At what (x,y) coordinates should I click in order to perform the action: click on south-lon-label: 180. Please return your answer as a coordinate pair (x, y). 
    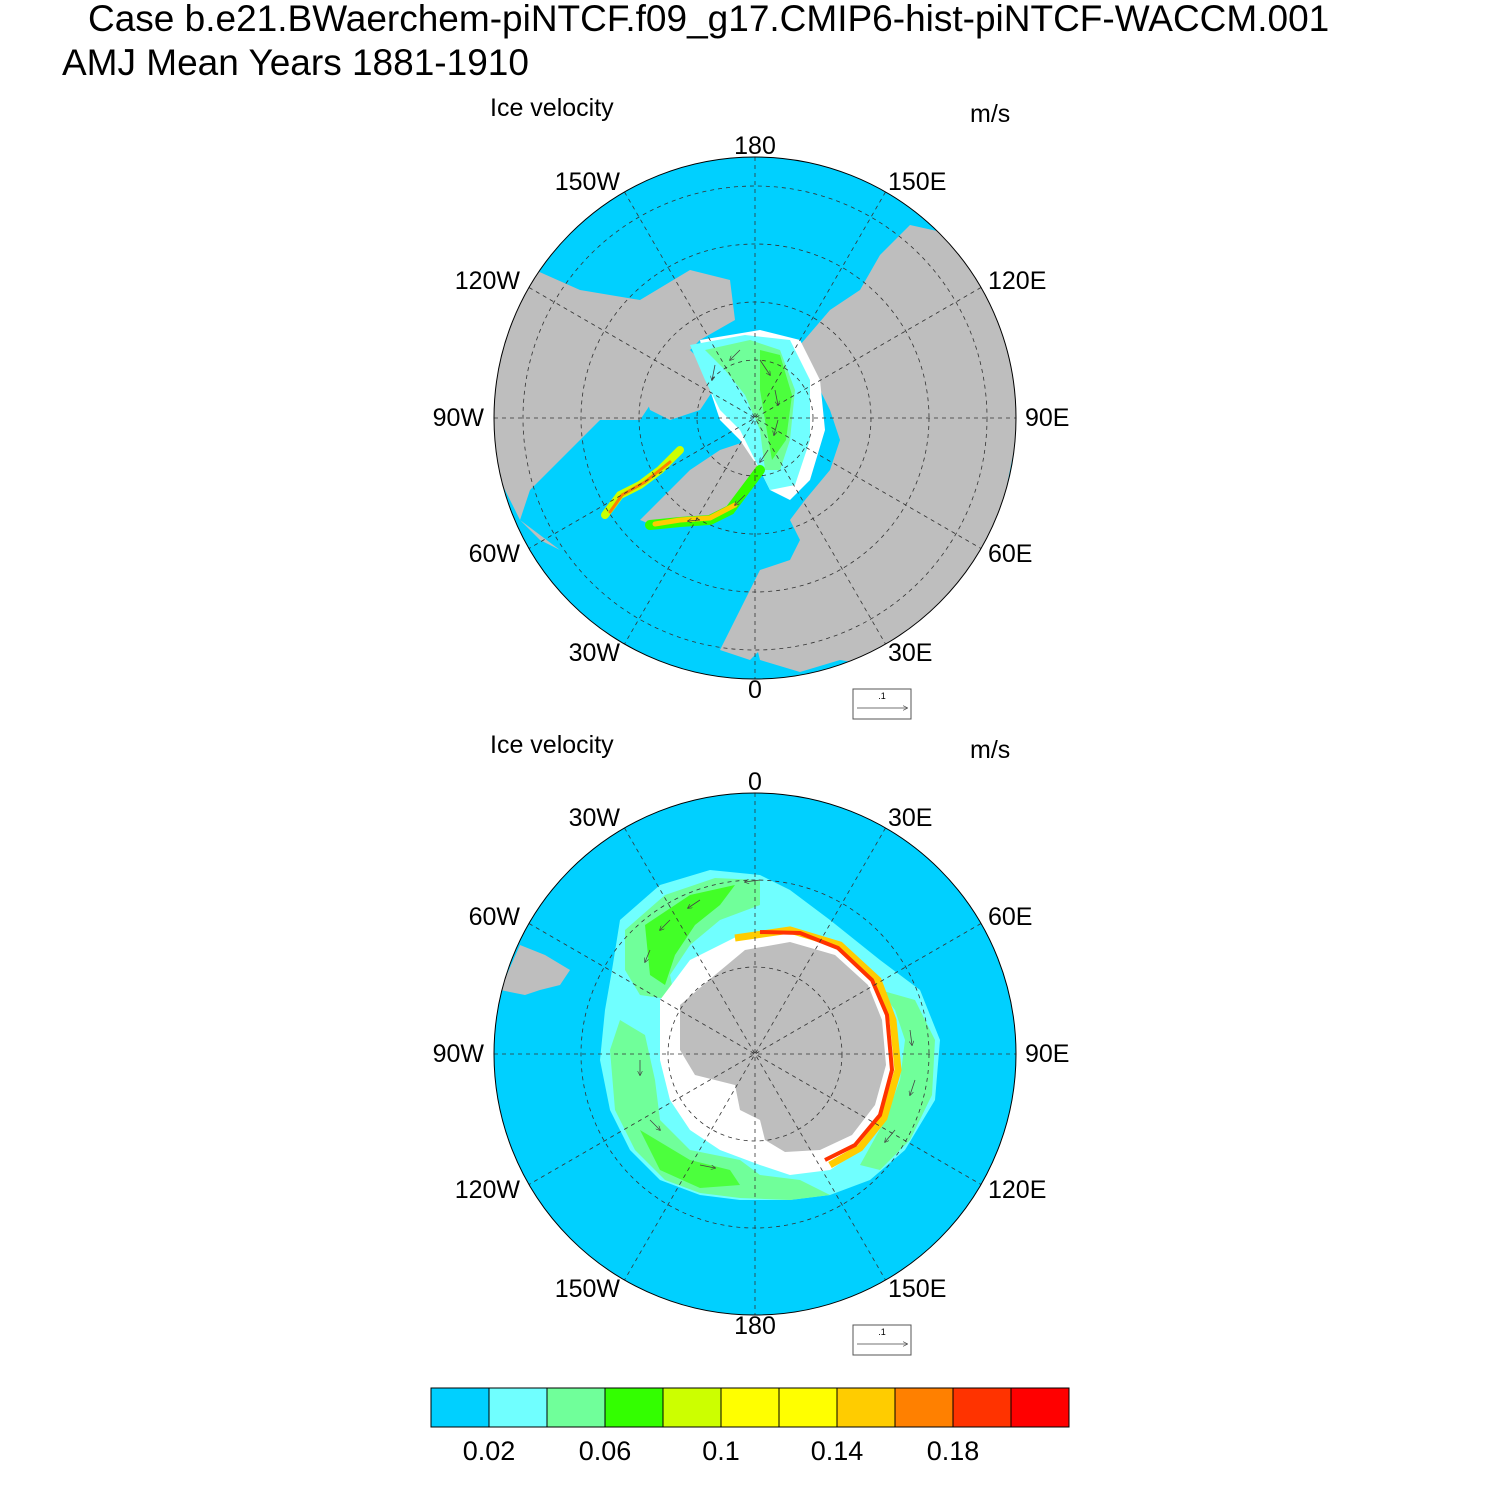
    Looking at the image, I should click on (755, 1326).